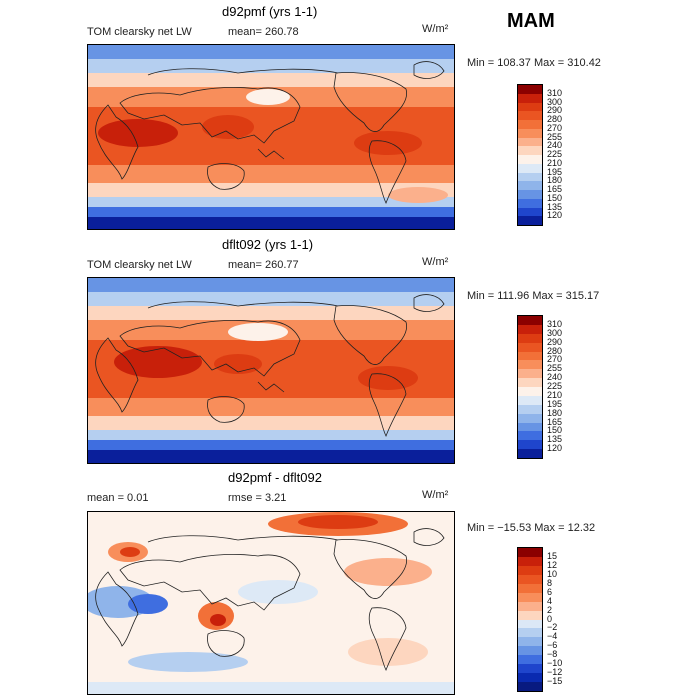 The width and height of the screenshot is (700, 700). What do you see at coordinates (552, 636) in the screenshot?
I see `colorbar-tick-label: −4` at bounding box center [552, 636].